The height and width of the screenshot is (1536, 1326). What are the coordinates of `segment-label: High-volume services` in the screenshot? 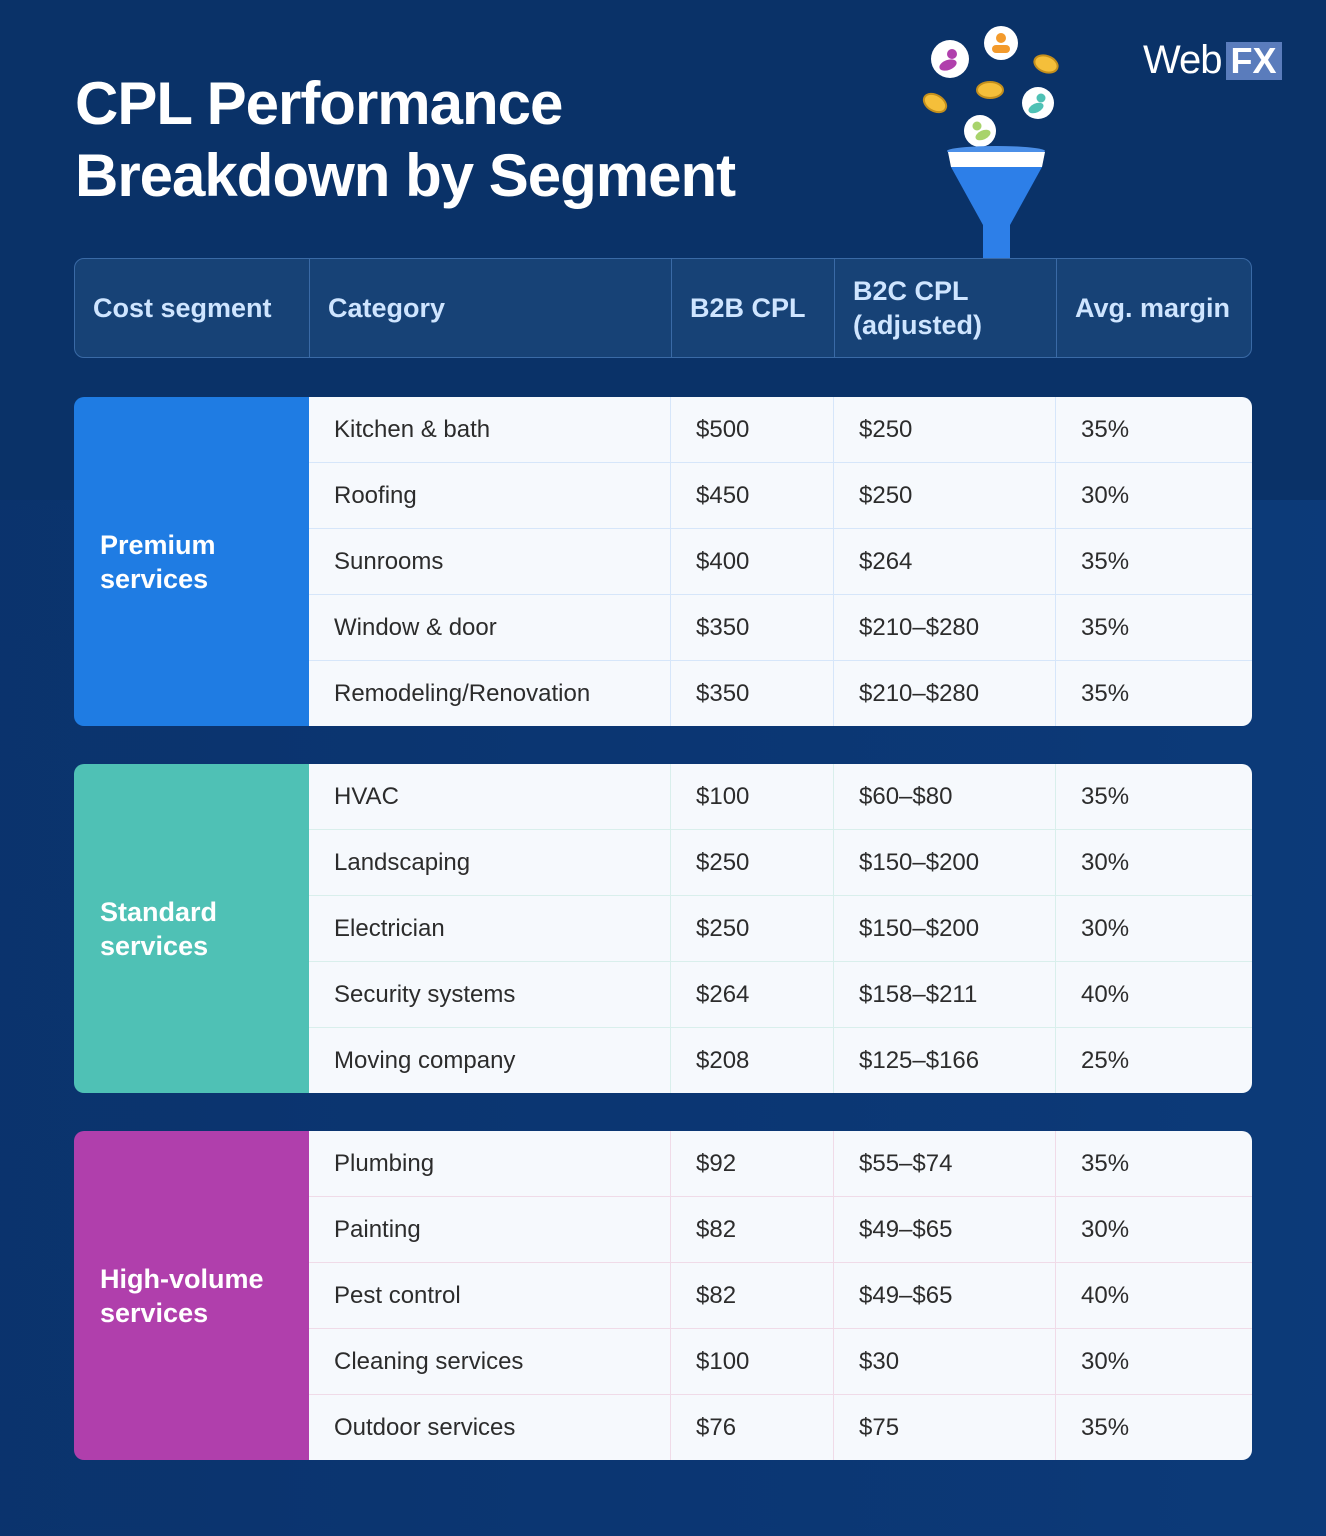 It's located at (191, 1295).